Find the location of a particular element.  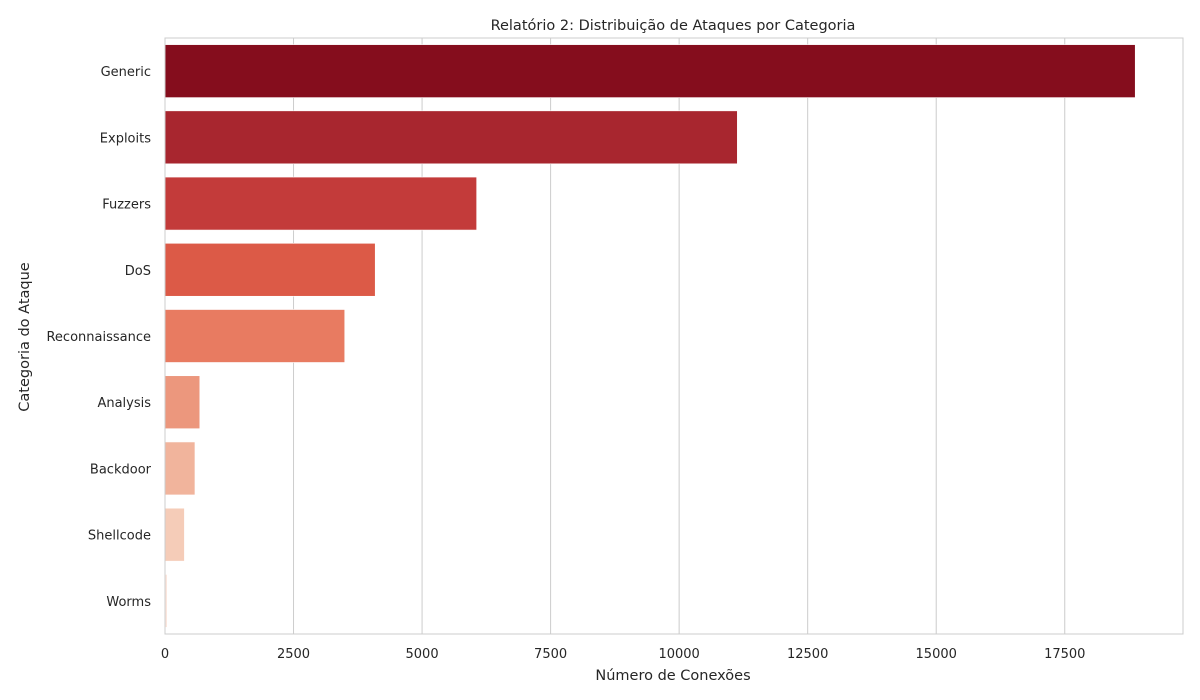

bar-shellcode is located at coordinates (174, 534).